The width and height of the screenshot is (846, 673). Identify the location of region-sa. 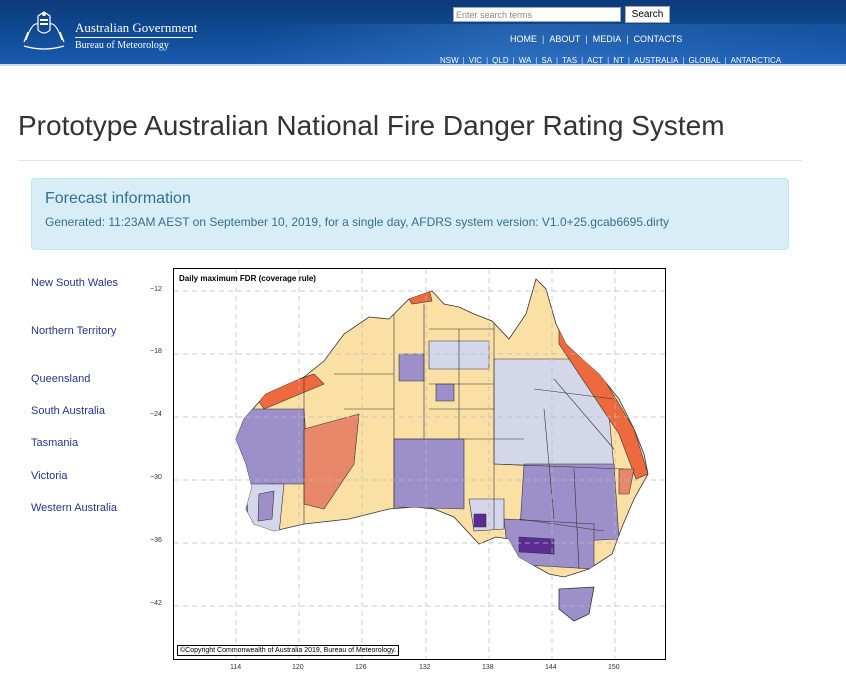
(429, 474).